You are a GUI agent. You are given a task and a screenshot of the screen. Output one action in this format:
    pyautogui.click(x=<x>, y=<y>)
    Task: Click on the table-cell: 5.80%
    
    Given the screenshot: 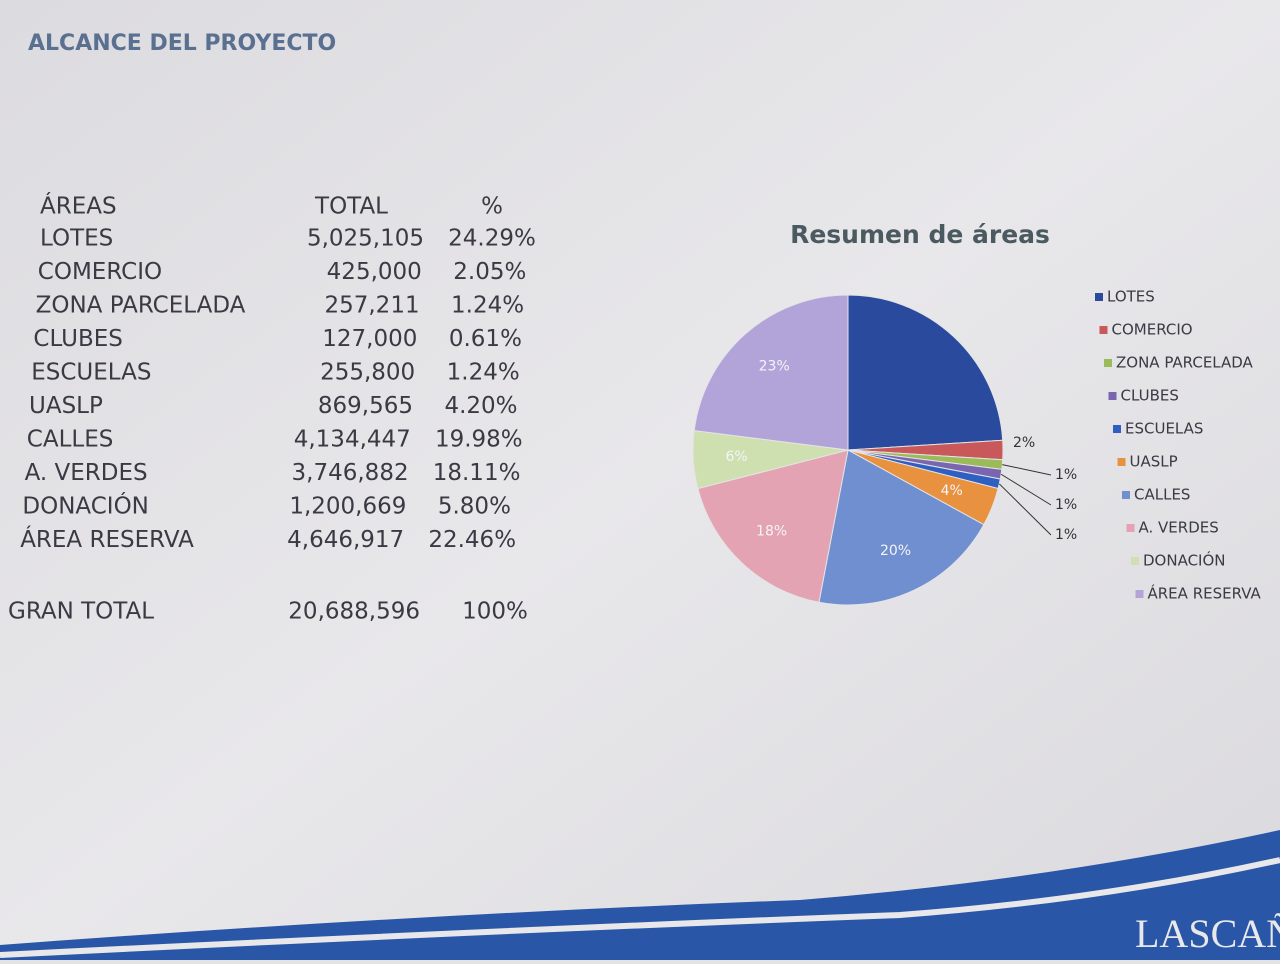 What is the action you would take?
    pyautogui.click(x=474, y=507)
    